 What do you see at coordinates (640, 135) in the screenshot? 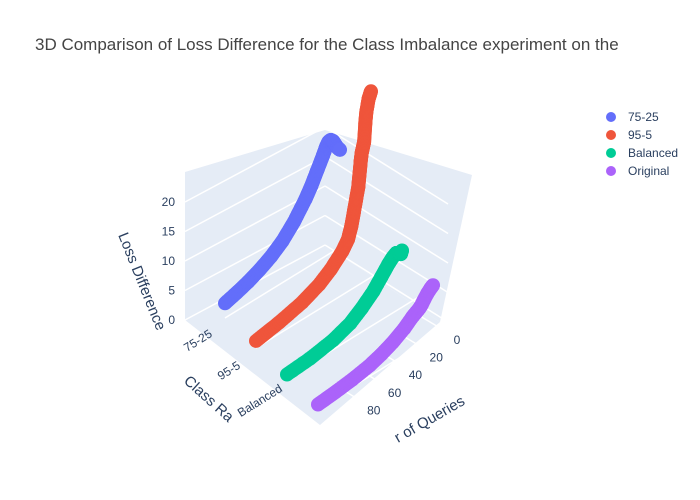
I see `legend-label: 95-5` at bounding box center [640, 135].